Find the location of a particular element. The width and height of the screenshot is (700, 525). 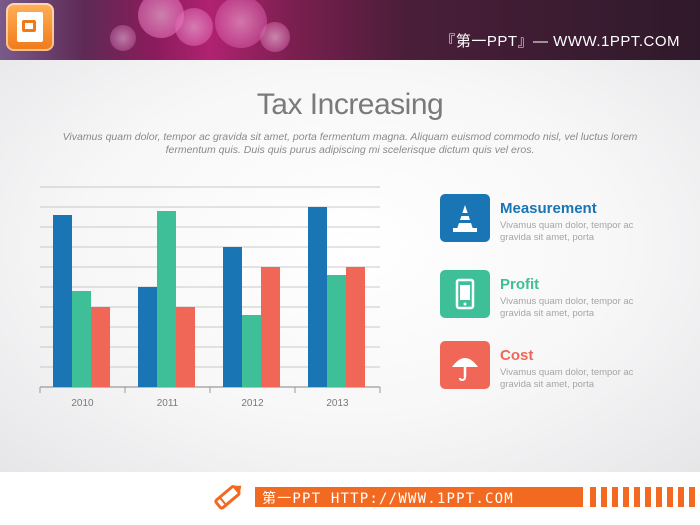

bar-cost-2013 is located at coordinates (355, 327).